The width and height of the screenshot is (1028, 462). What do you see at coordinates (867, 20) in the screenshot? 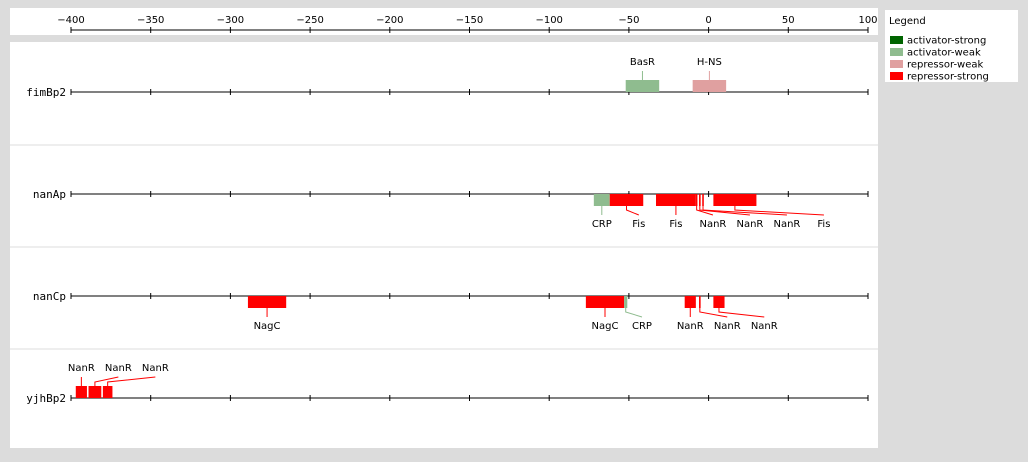
I see `x-tick-label: 100` at bounding box center [867, 20].